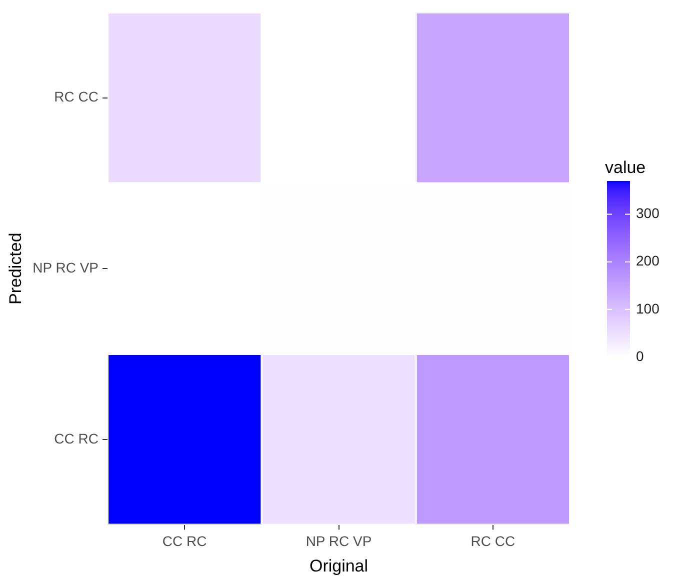 The height and width of the screenshot is (579, 697). I want to click on color-bar-title: value, so click(625, 167).